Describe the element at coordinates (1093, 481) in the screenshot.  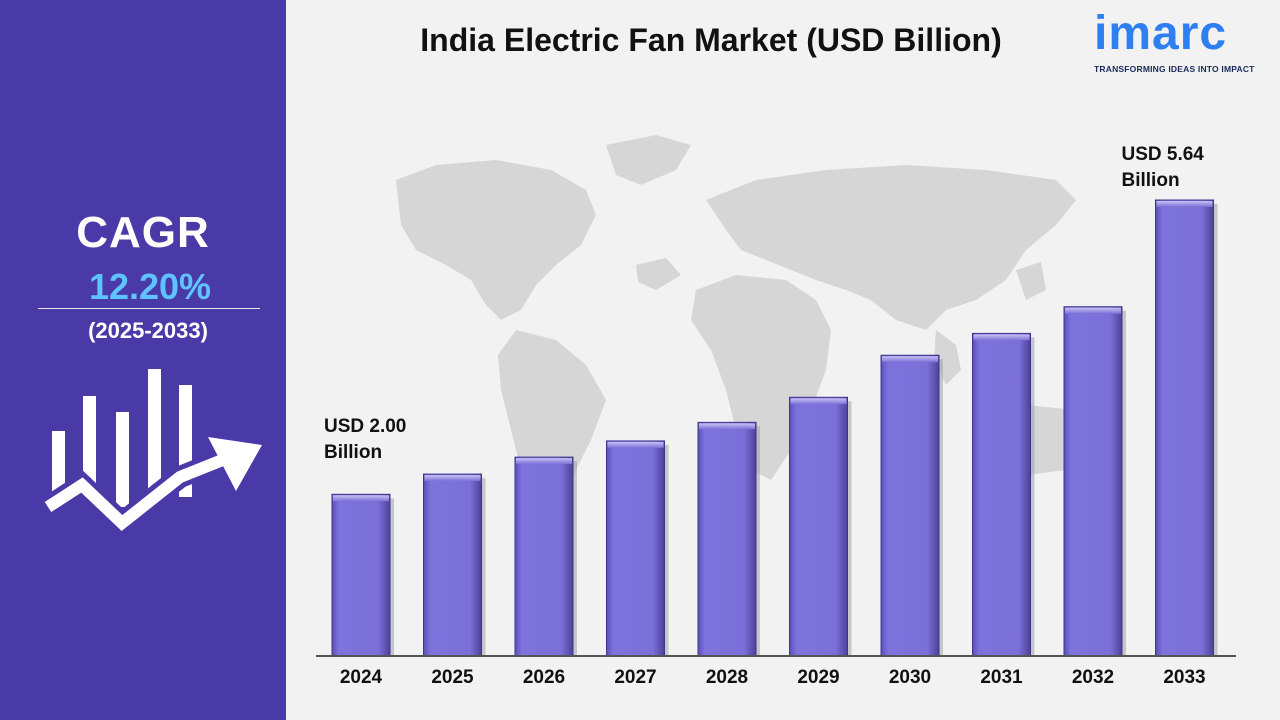
I see `bar-2032` at that location.